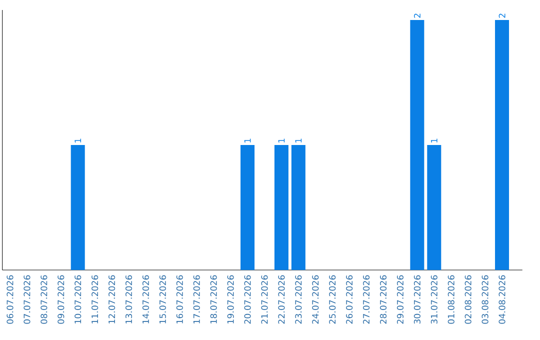 Image resolution: width=540 pixels, height=340 pixels. Describe the element at coordinates (281, 299) in the screenshot. I see `x-tick-label: 22.07.2026` at that location.